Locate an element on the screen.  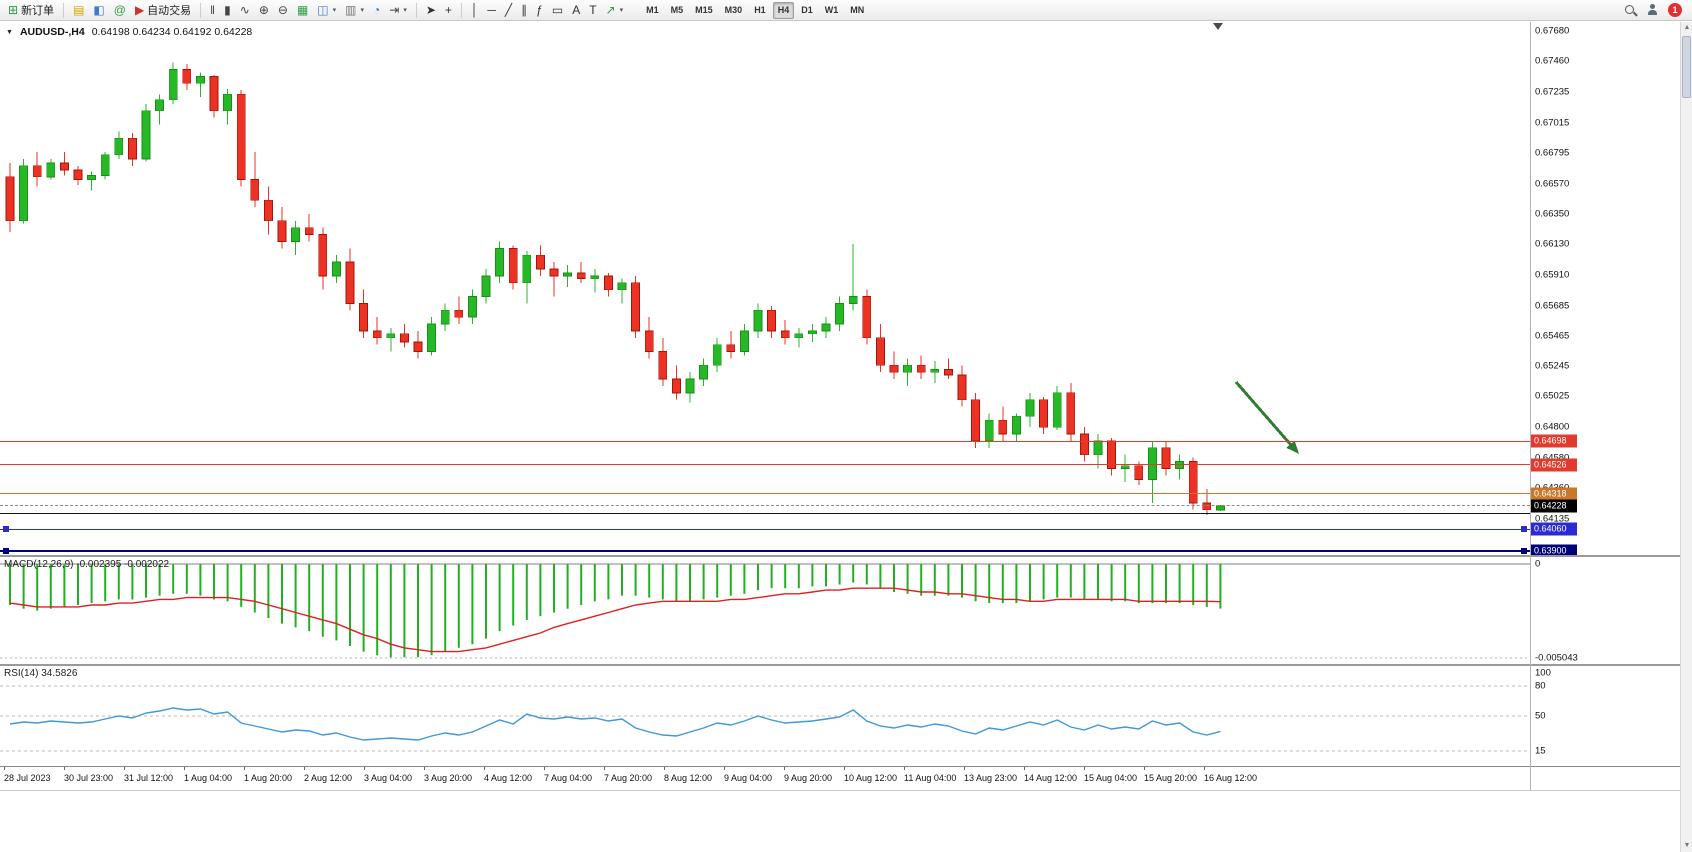
equidistant-channel-icon: ∥ is located at coordinates (524, 10).